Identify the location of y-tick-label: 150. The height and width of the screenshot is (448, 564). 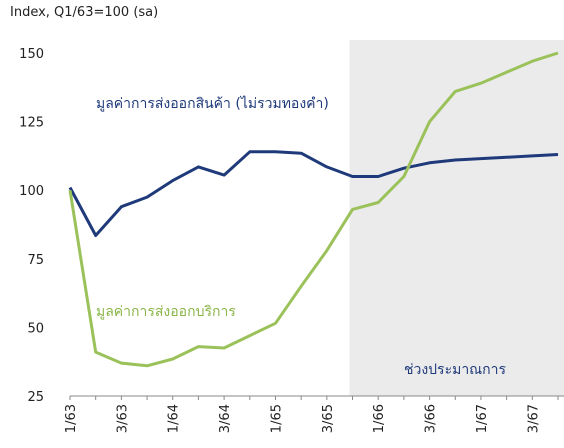
(31, 54).